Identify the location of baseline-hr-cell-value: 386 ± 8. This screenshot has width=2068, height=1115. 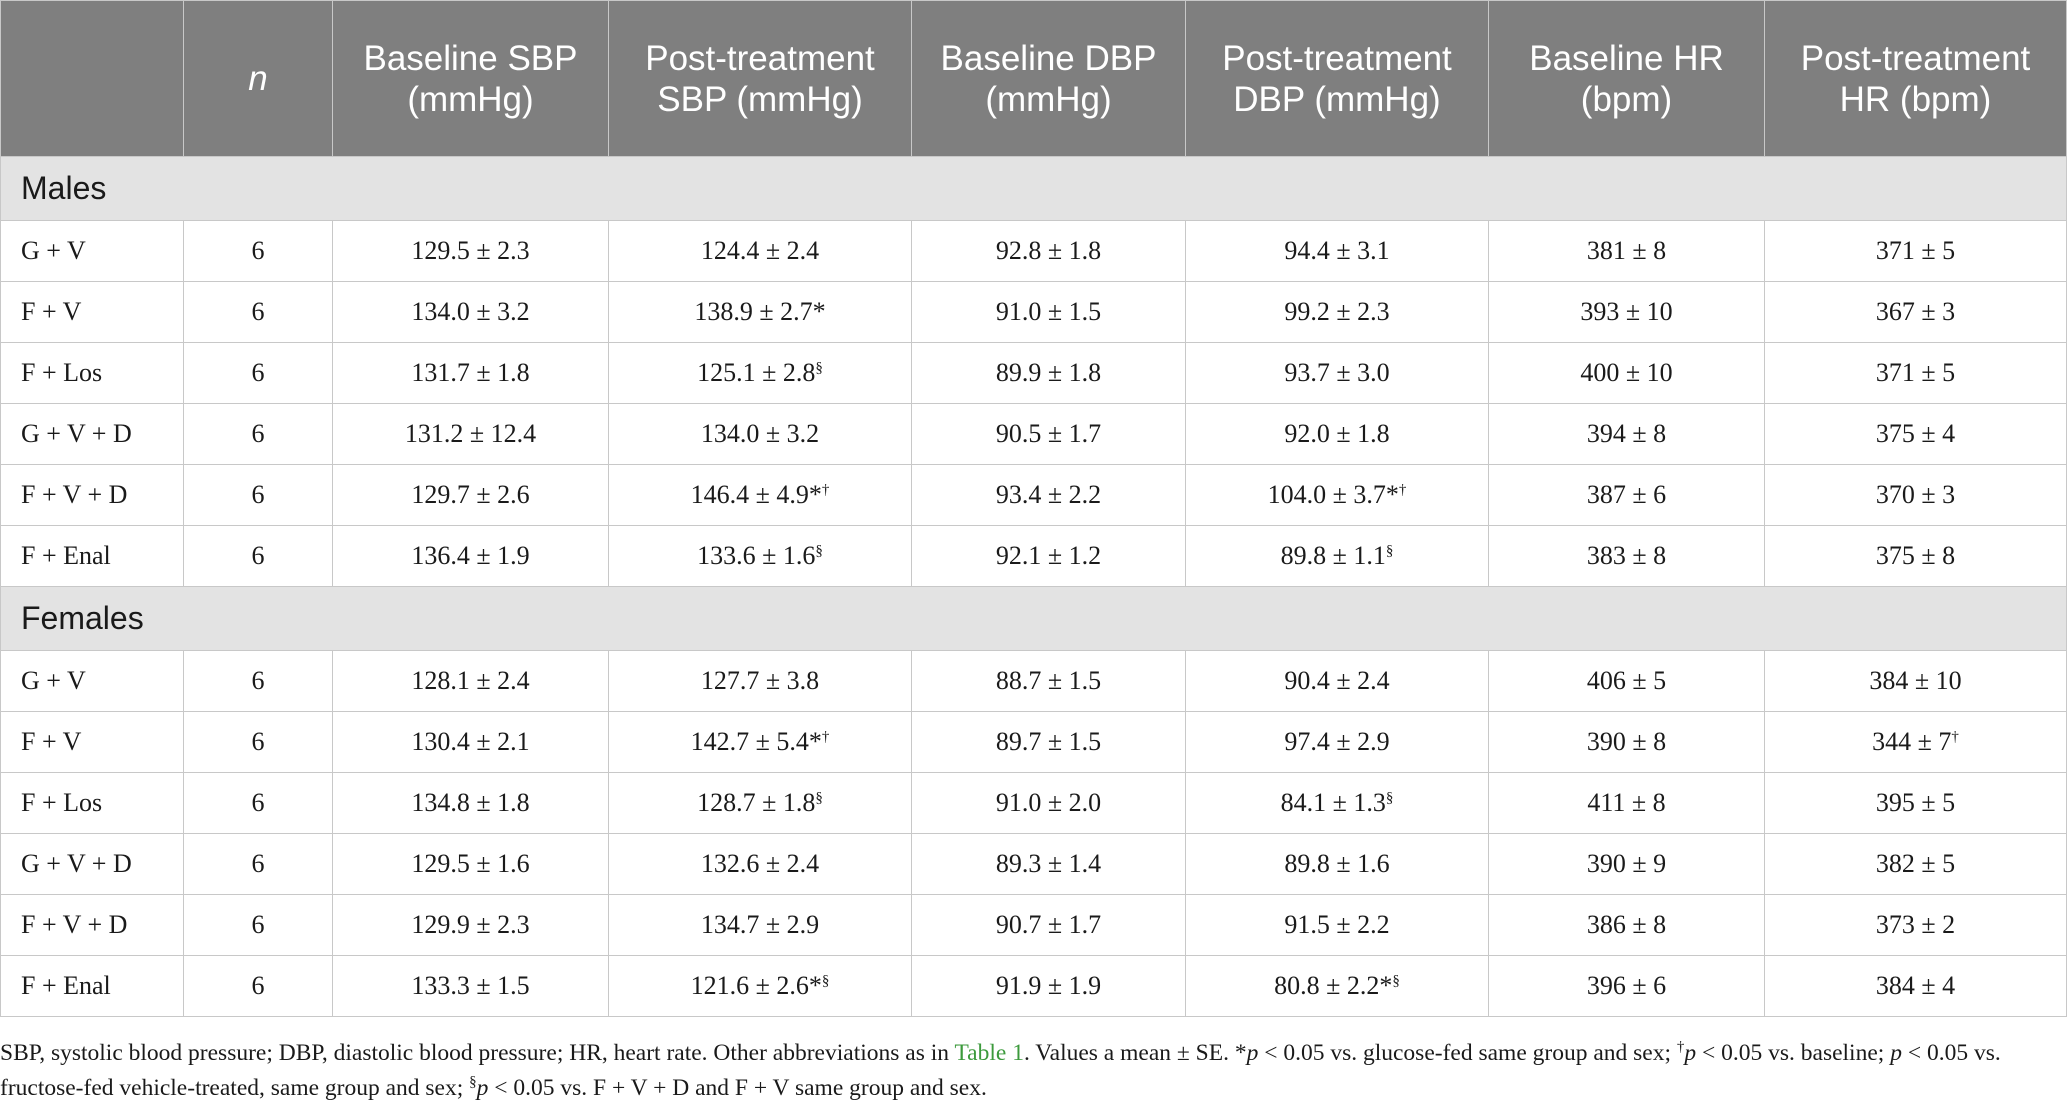
(1626, 924).